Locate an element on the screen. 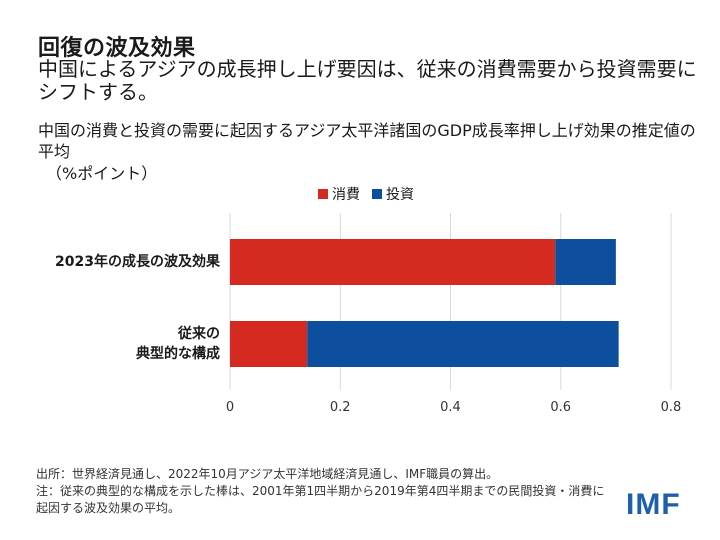 This screenshot has width=720, height=540. category-label: 従来の典型的な構成 is located at coordinates (110, 344).